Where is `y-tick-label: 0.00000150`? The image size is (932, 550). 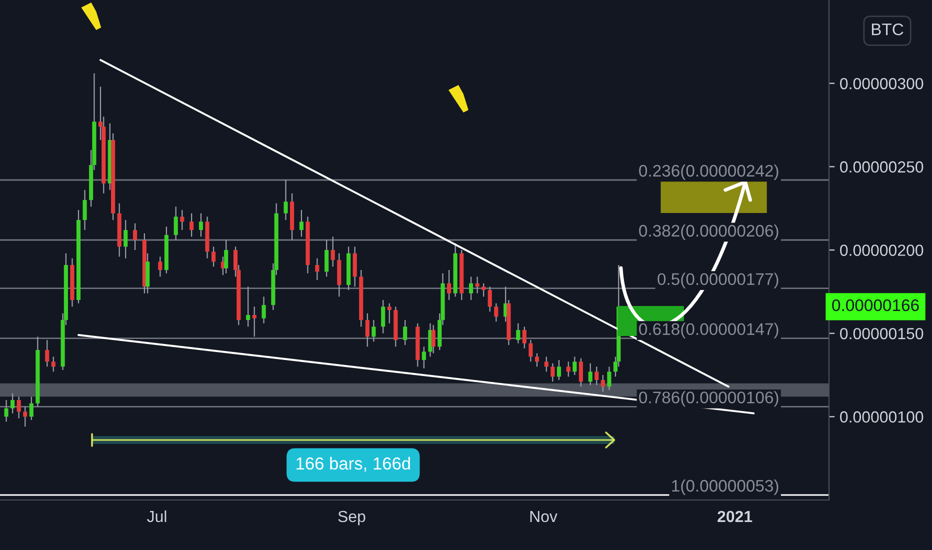
y-tick-label: 0.00000150 is located at coordinates (882, 334).